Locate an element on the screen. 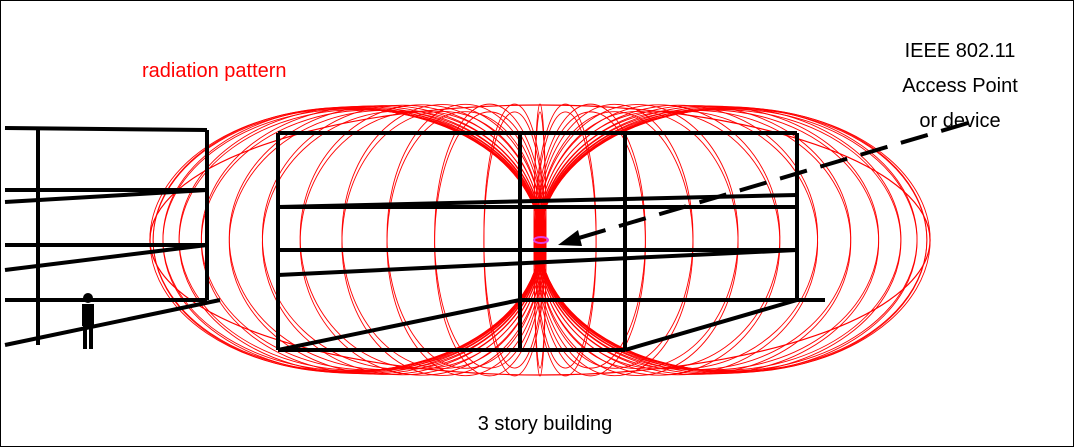 The width and height of the screenshot is (1075, 447). access-point is located at coordinates (541, 240).